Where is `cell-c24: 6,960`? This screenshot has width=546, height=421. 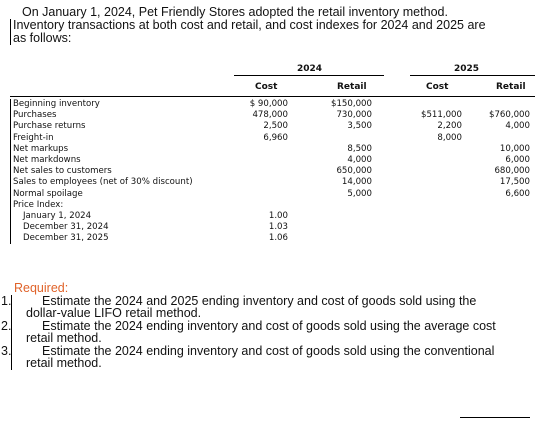 cell-c24: 6,960 is located at coordinates (260, 138).